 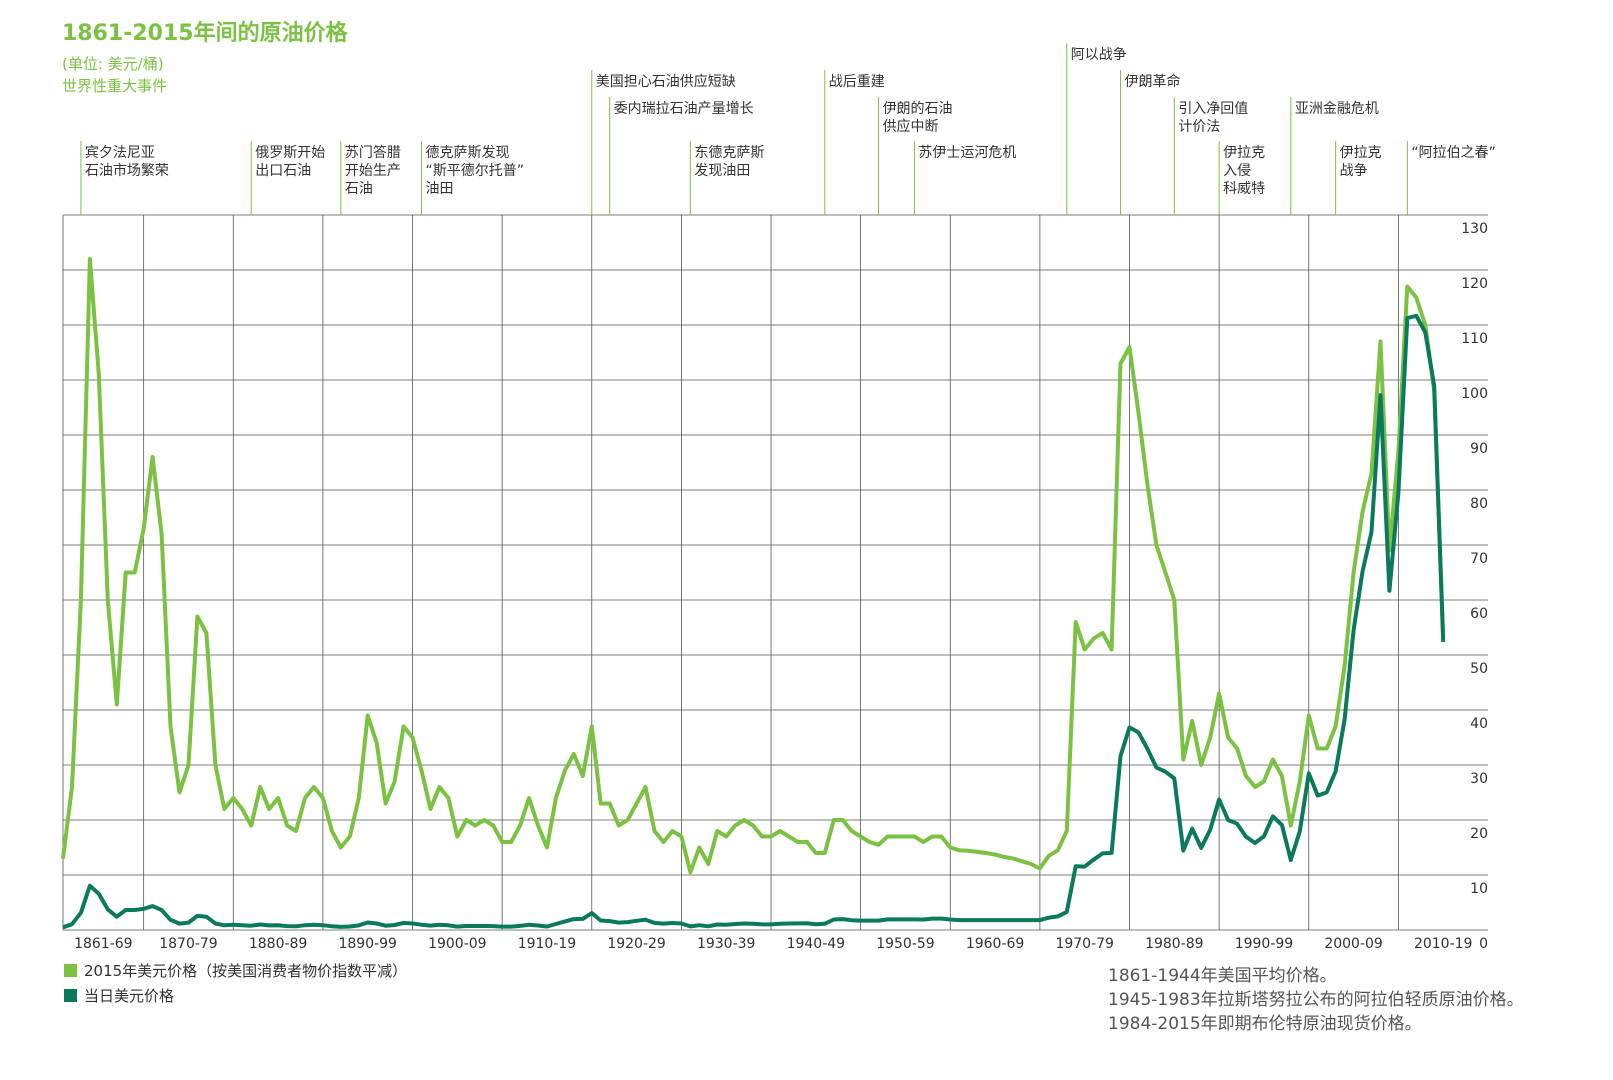 I want to click on y-tick-label: 90, so click(x=1479, y=449).